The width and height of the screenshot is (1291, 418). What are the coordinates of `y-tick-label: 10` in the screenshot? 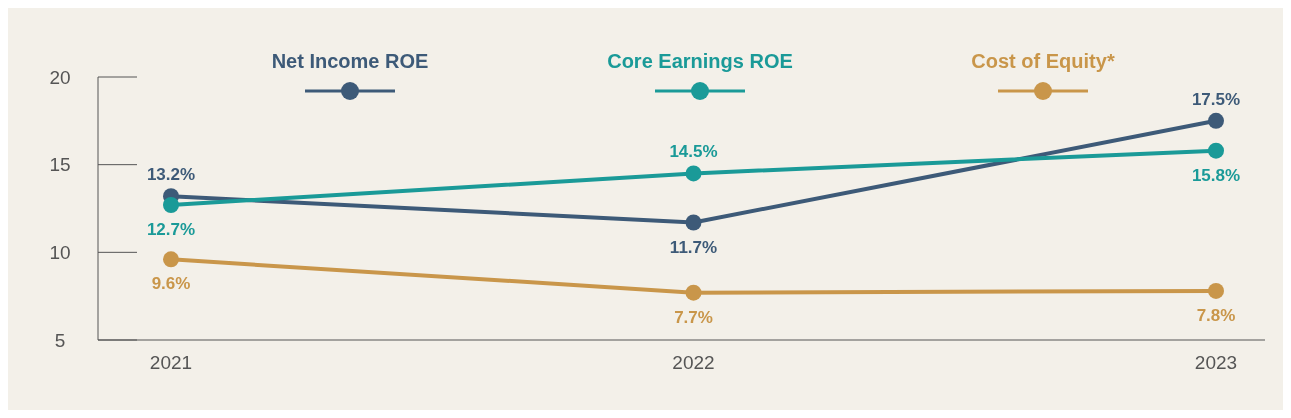 It's located at (60, 252).